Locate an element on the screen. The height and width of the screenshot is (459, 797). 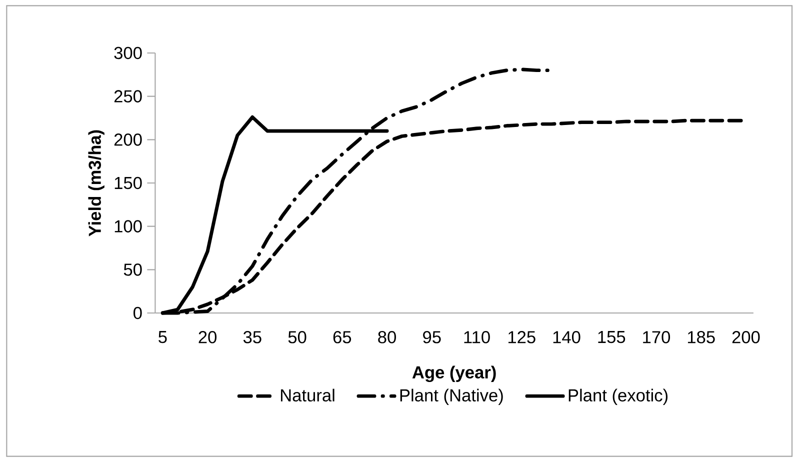
x-tick-label: 170 is located at coordinates (656, 337).